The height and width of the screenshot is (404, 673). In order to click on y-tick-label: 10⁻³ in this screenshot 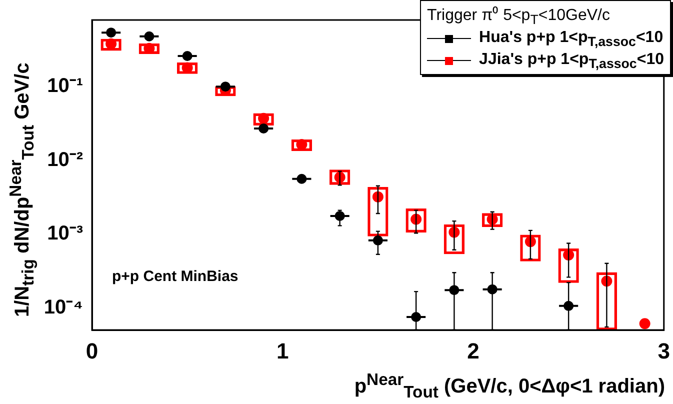, I will do `click(65, 233)`.